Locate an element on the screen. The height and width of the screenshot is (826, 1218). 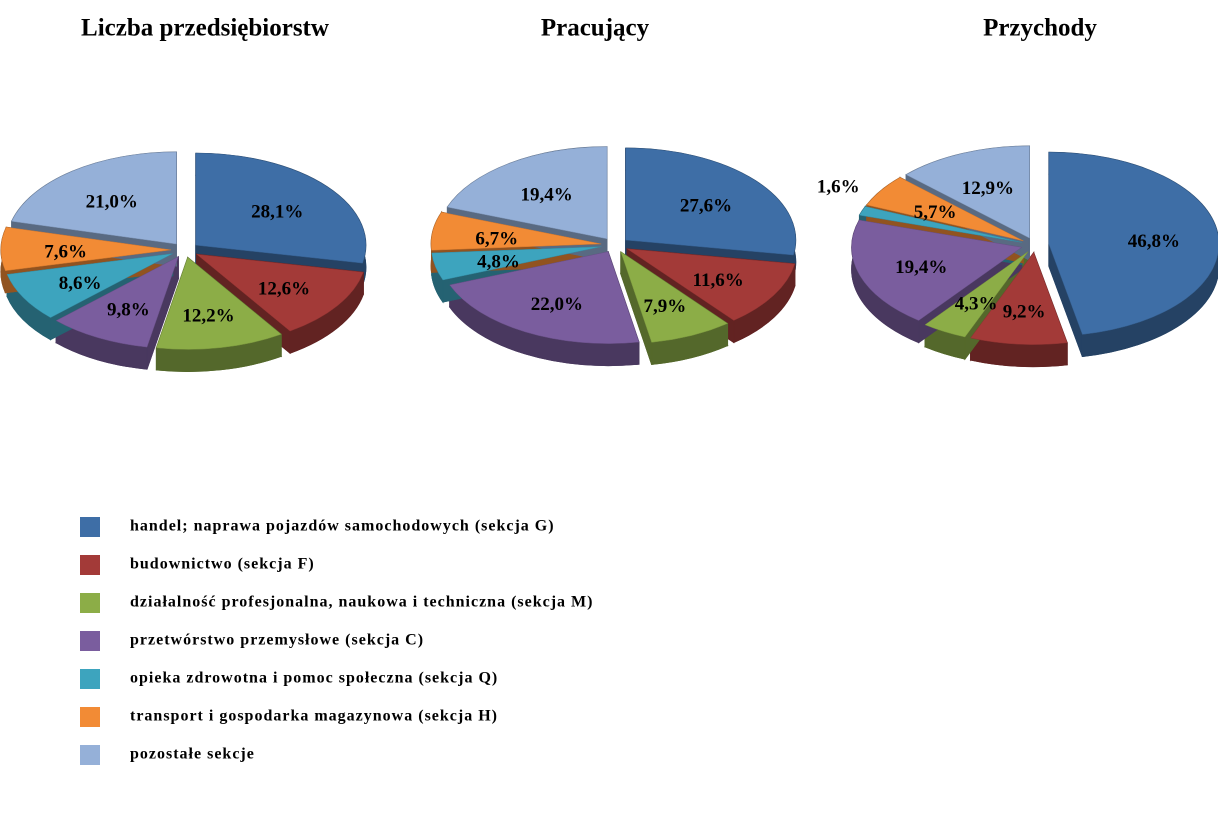
chart-title: Liczba przedsiębiorstw is located at coordinates (205, 28).